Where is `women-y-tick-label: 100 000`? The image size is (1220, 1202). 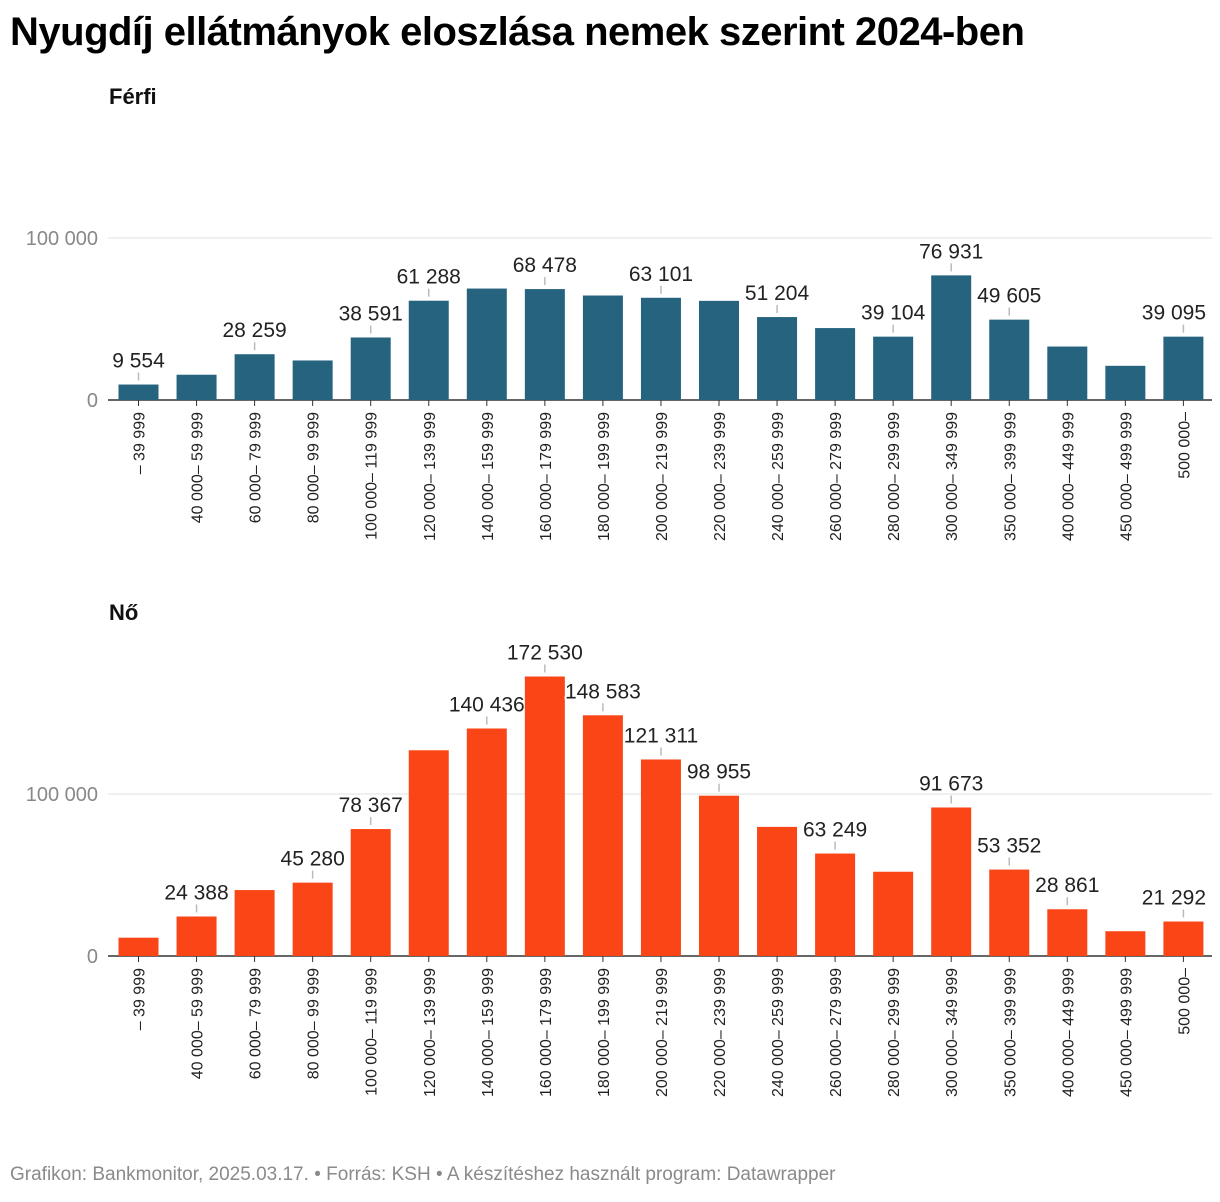
women-y-tick-label: 100 000 is located at coordinates (62, 795).